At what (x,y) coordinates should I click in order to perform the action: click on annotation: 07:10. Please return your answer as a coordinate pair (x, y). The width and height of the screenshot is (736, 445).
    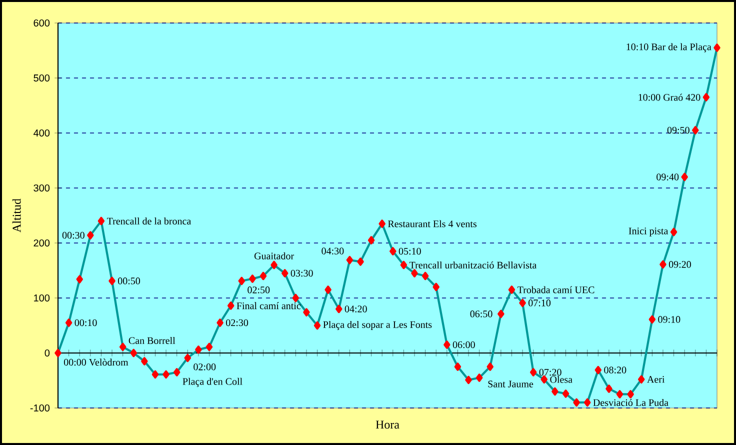
    Looking at the image, I should click on (539, 303).